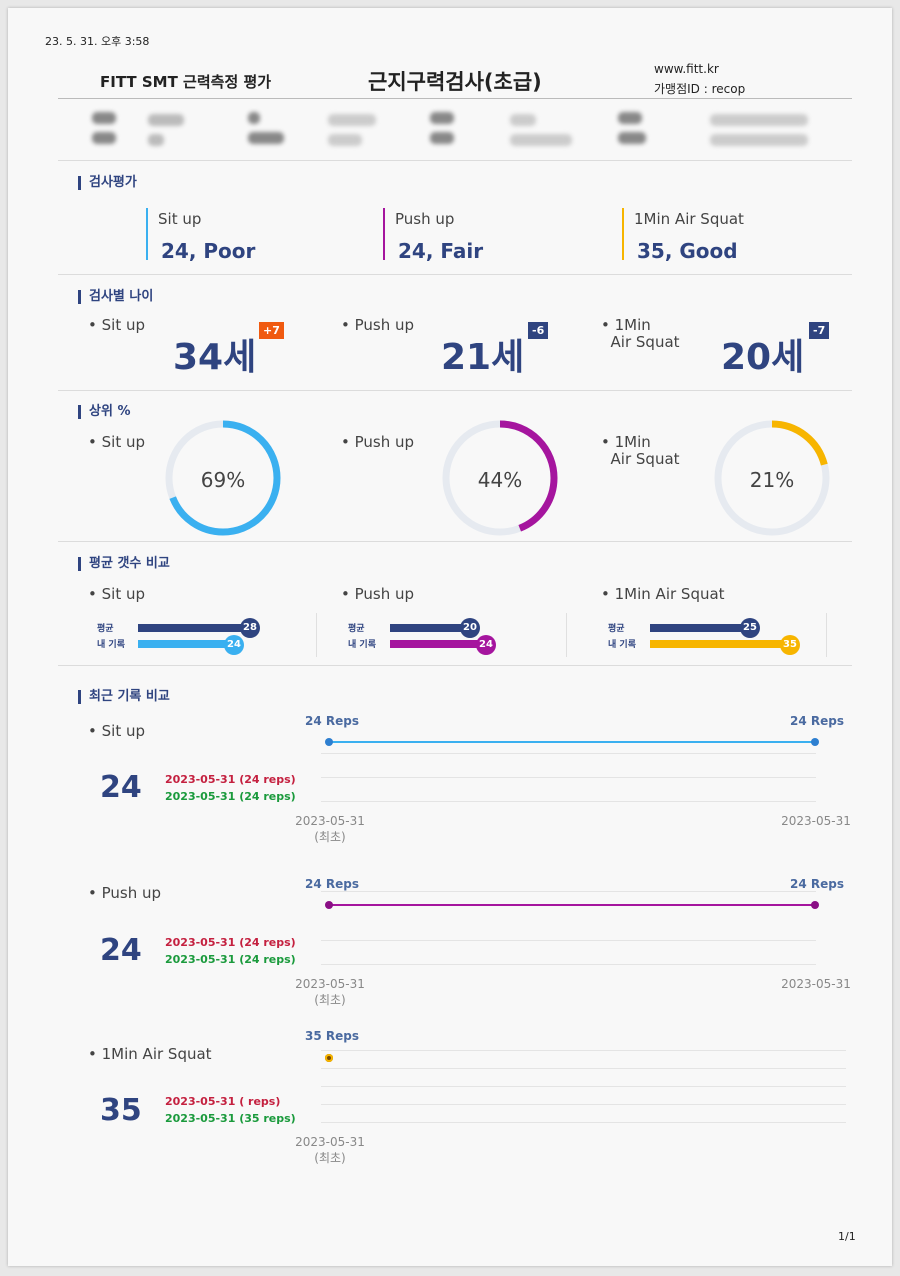 Image resolution: width=900 pixels, height=1276 pixels. Describe the element at coordinates (483, 357) in the screenshot. I see `age-value-pushup: 21세` at that location.